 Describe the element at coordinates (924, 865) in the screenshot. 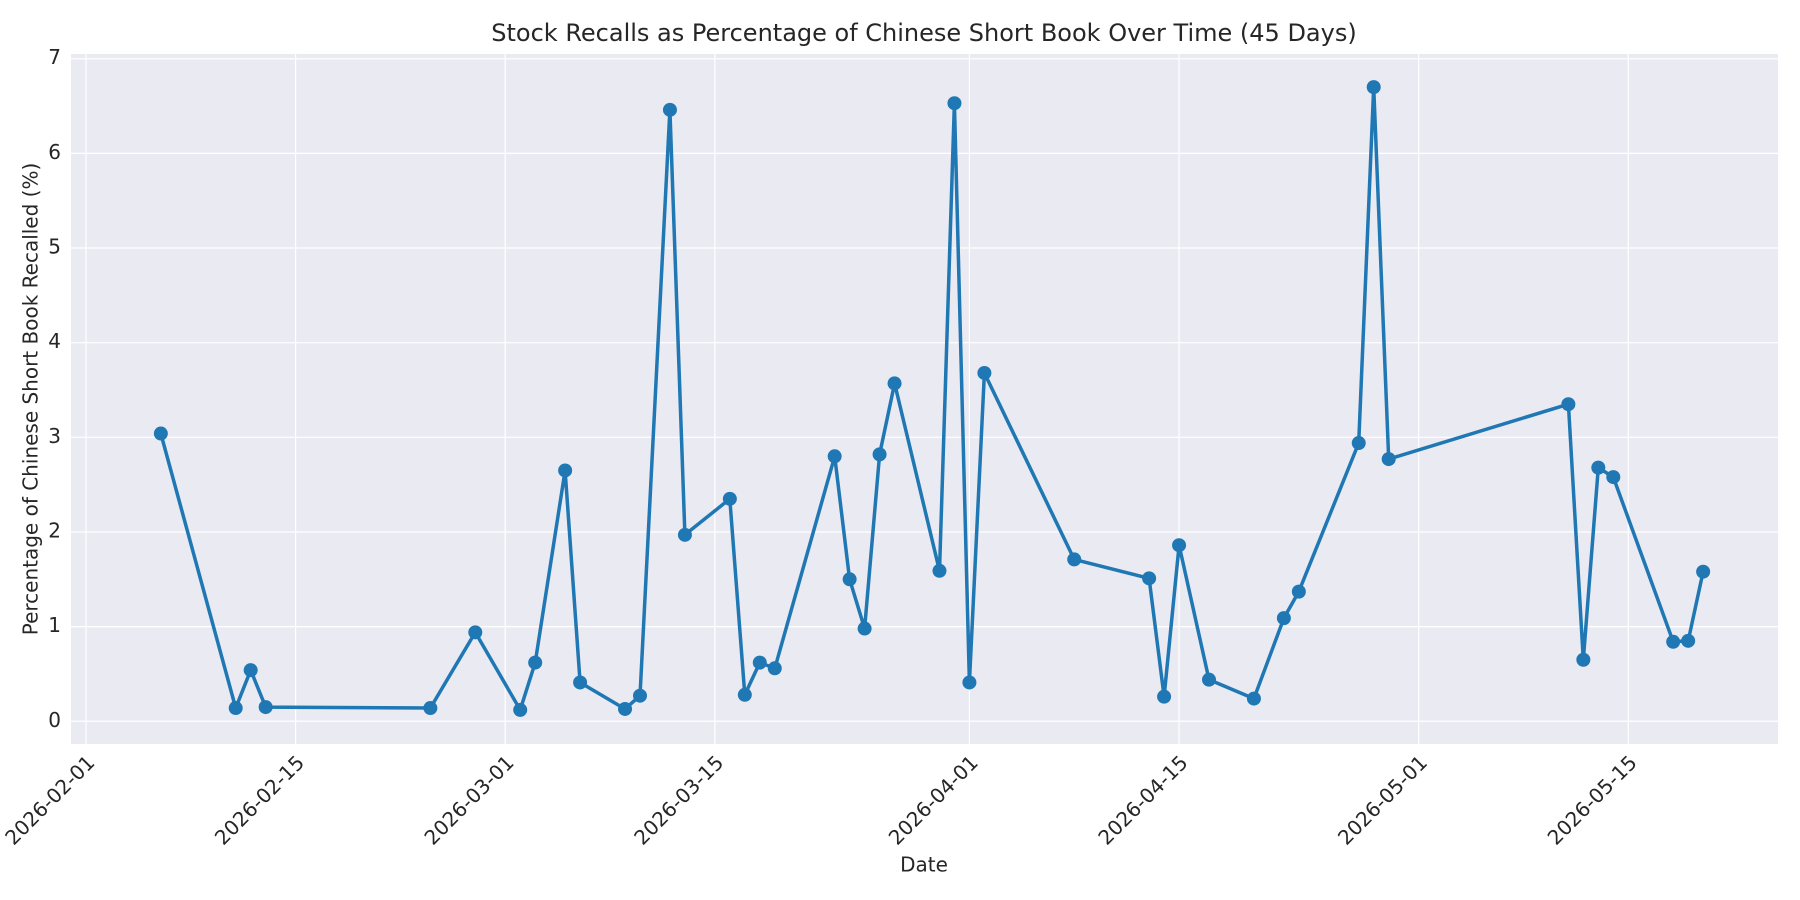

I see `x-axis-label: Date` at that location.